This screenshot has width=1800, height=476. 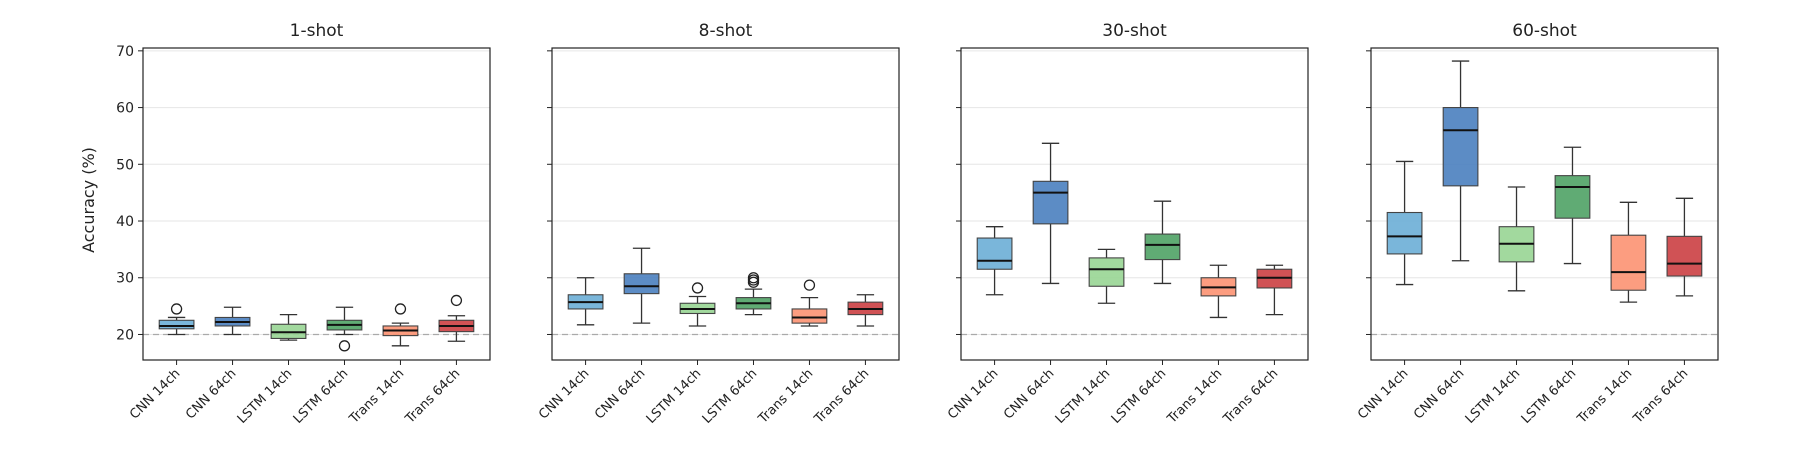 I want to click on y-tick-label: 20, so click(x=125, y=335).